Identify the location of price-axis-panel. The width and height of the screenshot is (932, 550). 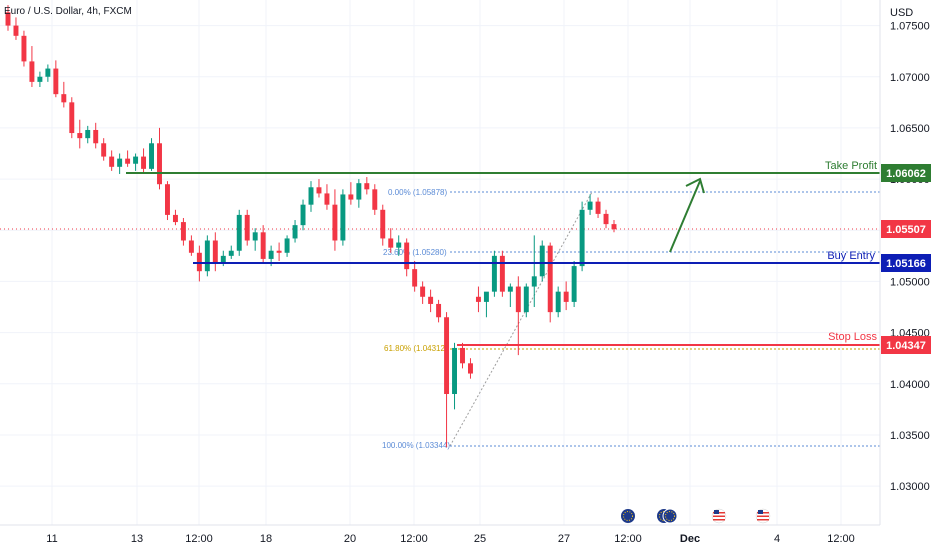
(906, 275).